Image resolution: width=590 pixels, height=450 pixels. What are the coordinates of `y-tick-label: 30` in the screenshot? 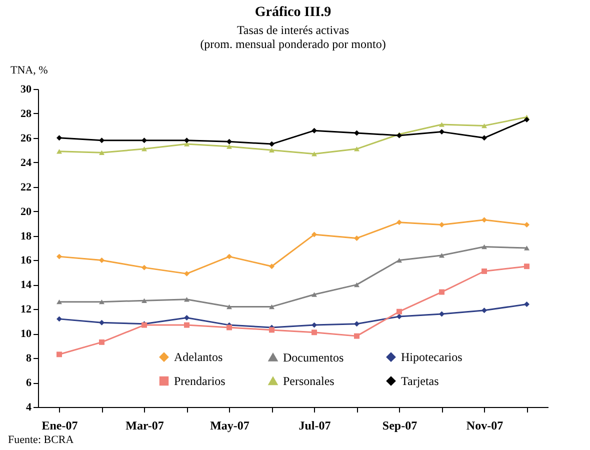 It's located at (26, 90).